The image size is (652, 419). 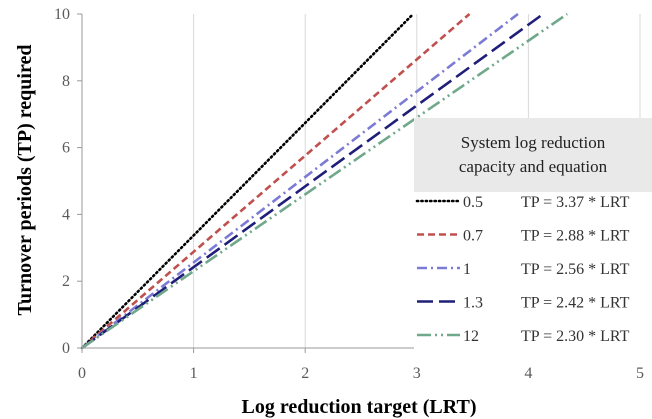 I want to click on legend-label-3: 1, so click(x=467, y=269).